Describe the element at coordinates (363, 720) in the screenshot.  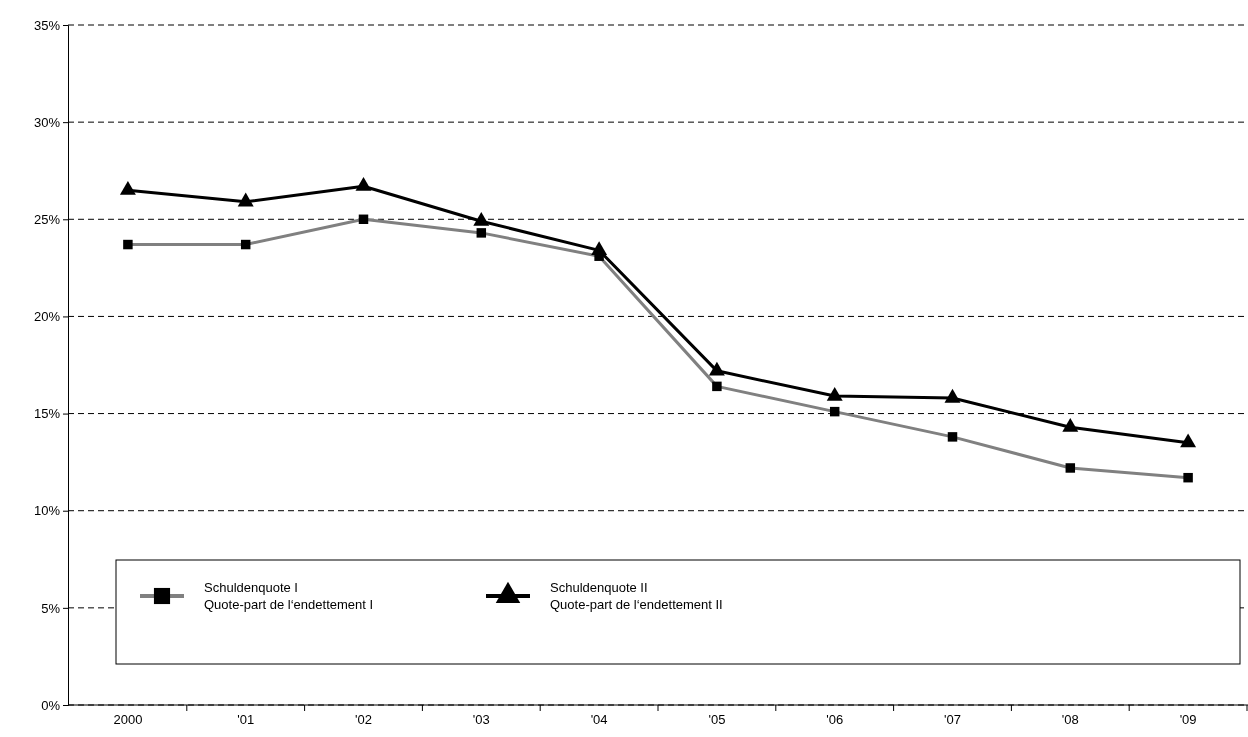
I see `x-tick-label: '02` at that location.